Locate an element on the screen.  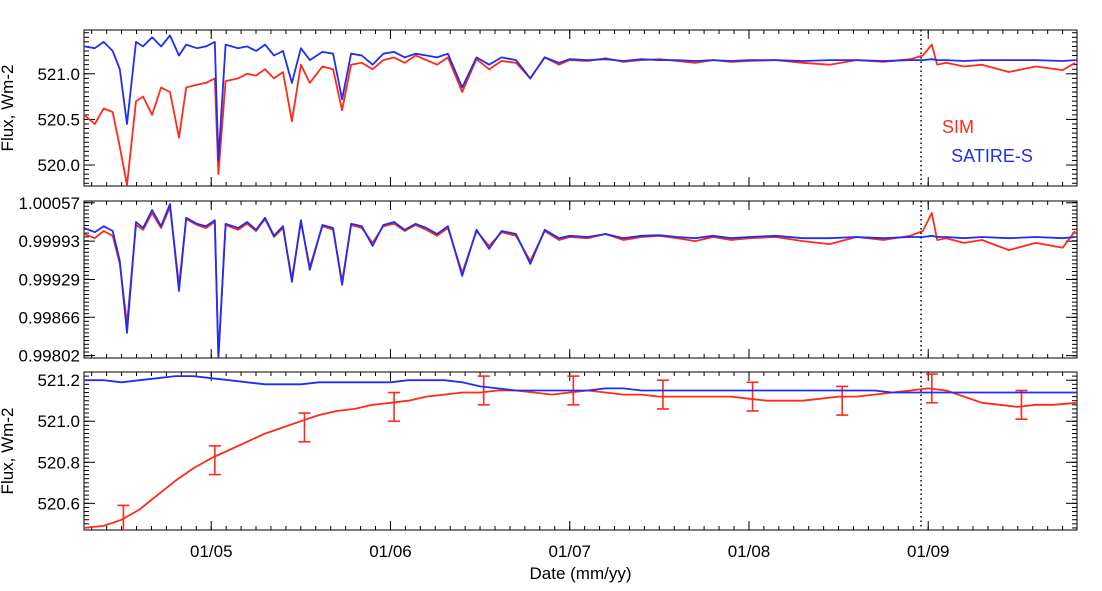
y-tick-label: 520.6 is located at coordinates (58, 503).